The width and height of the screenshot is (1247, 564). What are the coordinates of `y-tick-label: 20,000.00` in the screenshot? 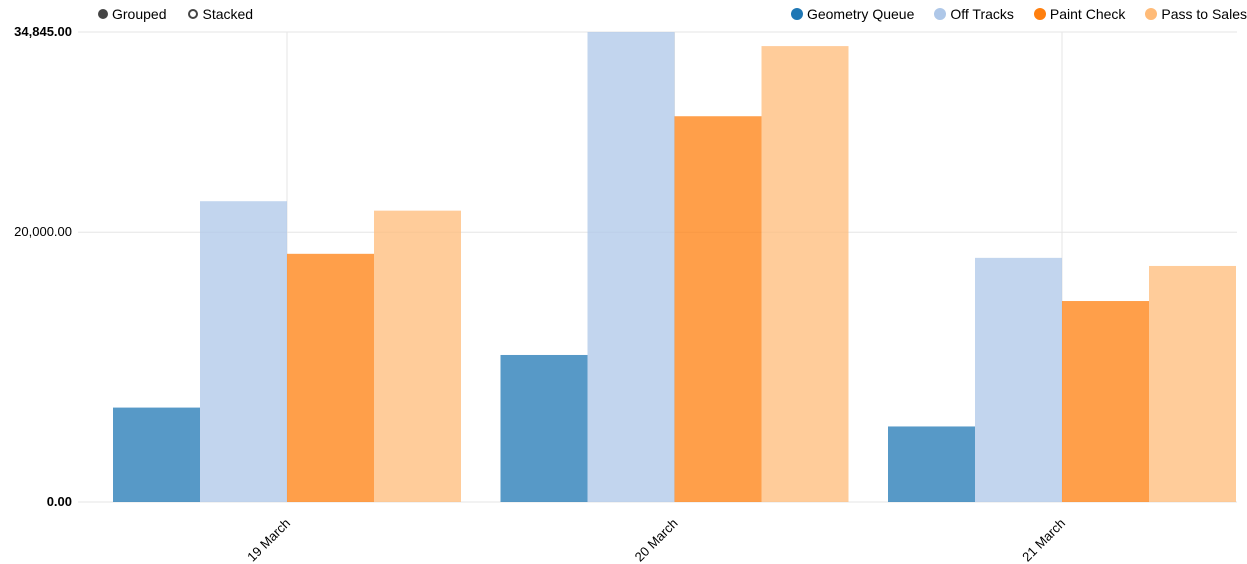 It's located at (43, 231).